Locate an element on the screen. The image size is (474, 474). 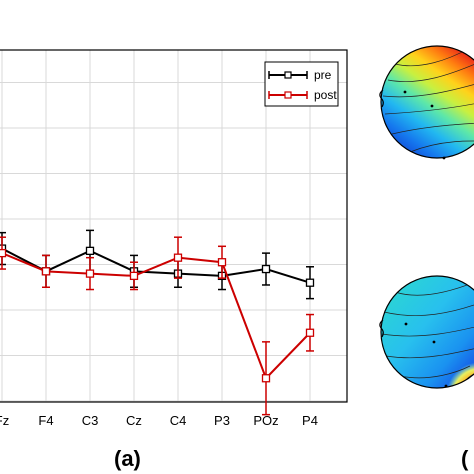
legend-label-post: post is located at coordinates (325, 95).